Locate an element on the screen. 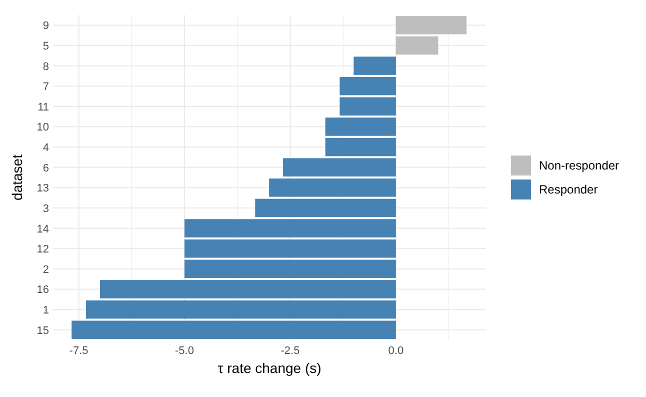  y-tick-label: 8 is located at coordinates (45, 66).